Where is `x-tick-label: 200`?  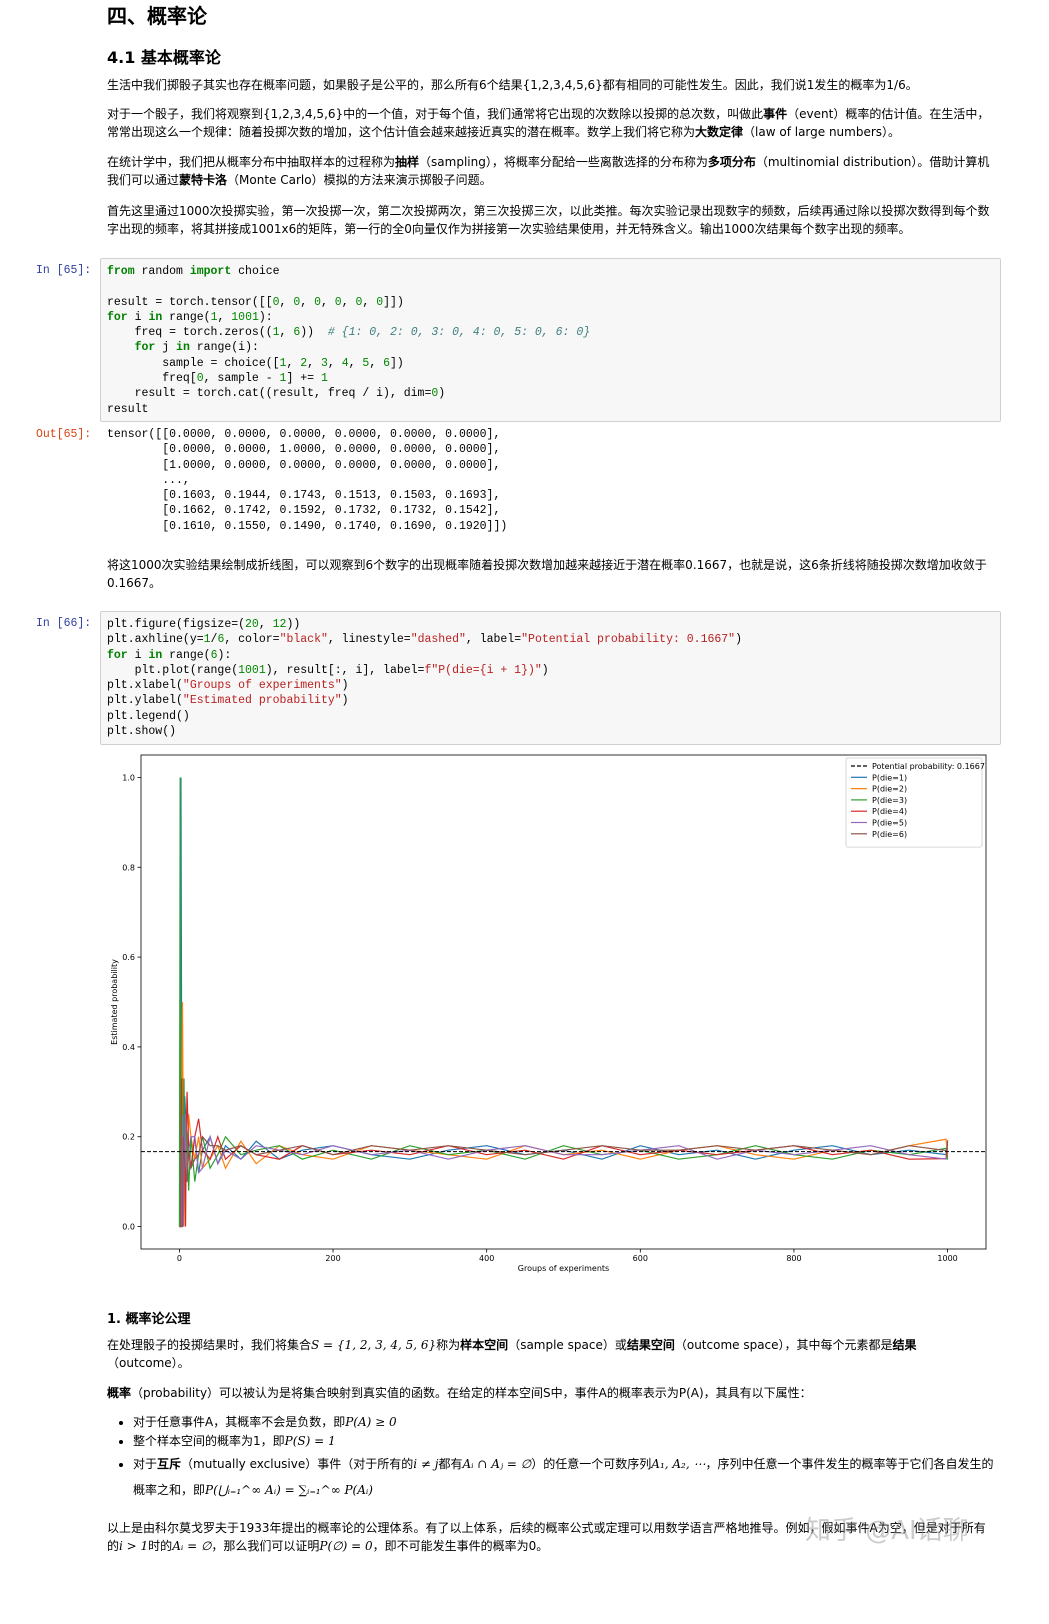 x-tick-label: 200 is located at coordinates (332, 1258).